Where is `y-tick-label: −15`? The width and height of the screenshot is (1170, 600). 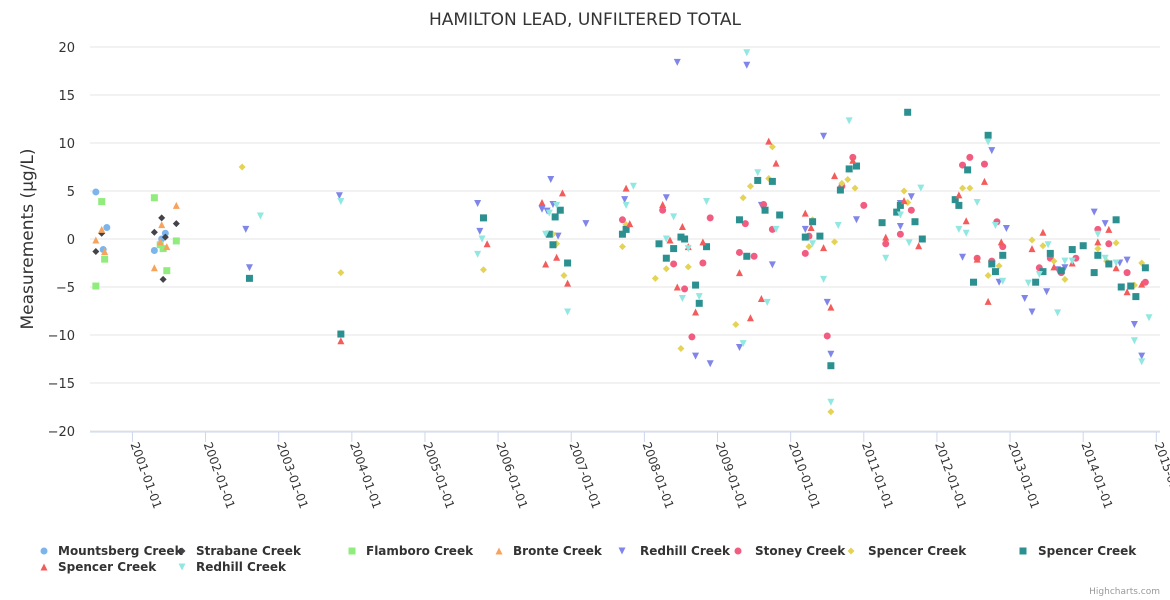 y-tick-label: −15 is located at coordinates (61, 384).